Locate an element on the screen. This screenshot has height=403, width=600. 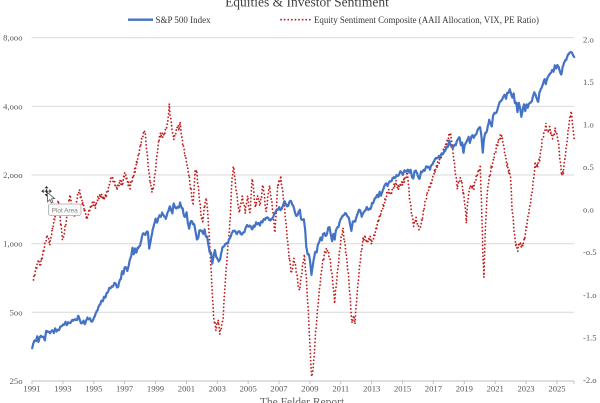
svg-text: 2023 is located at coordinates (526, 389).